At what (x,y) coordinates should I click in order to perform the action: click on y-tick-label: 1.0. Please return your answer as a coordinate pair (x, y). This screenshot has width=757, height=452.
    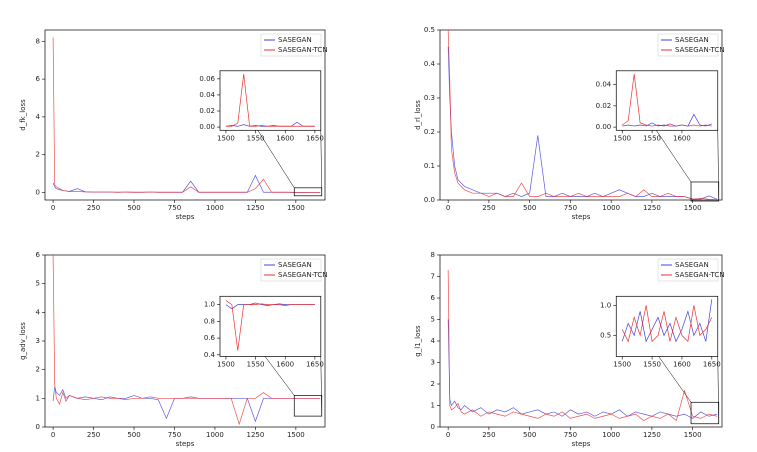
    Looking at the image, I should click on (209, 305).